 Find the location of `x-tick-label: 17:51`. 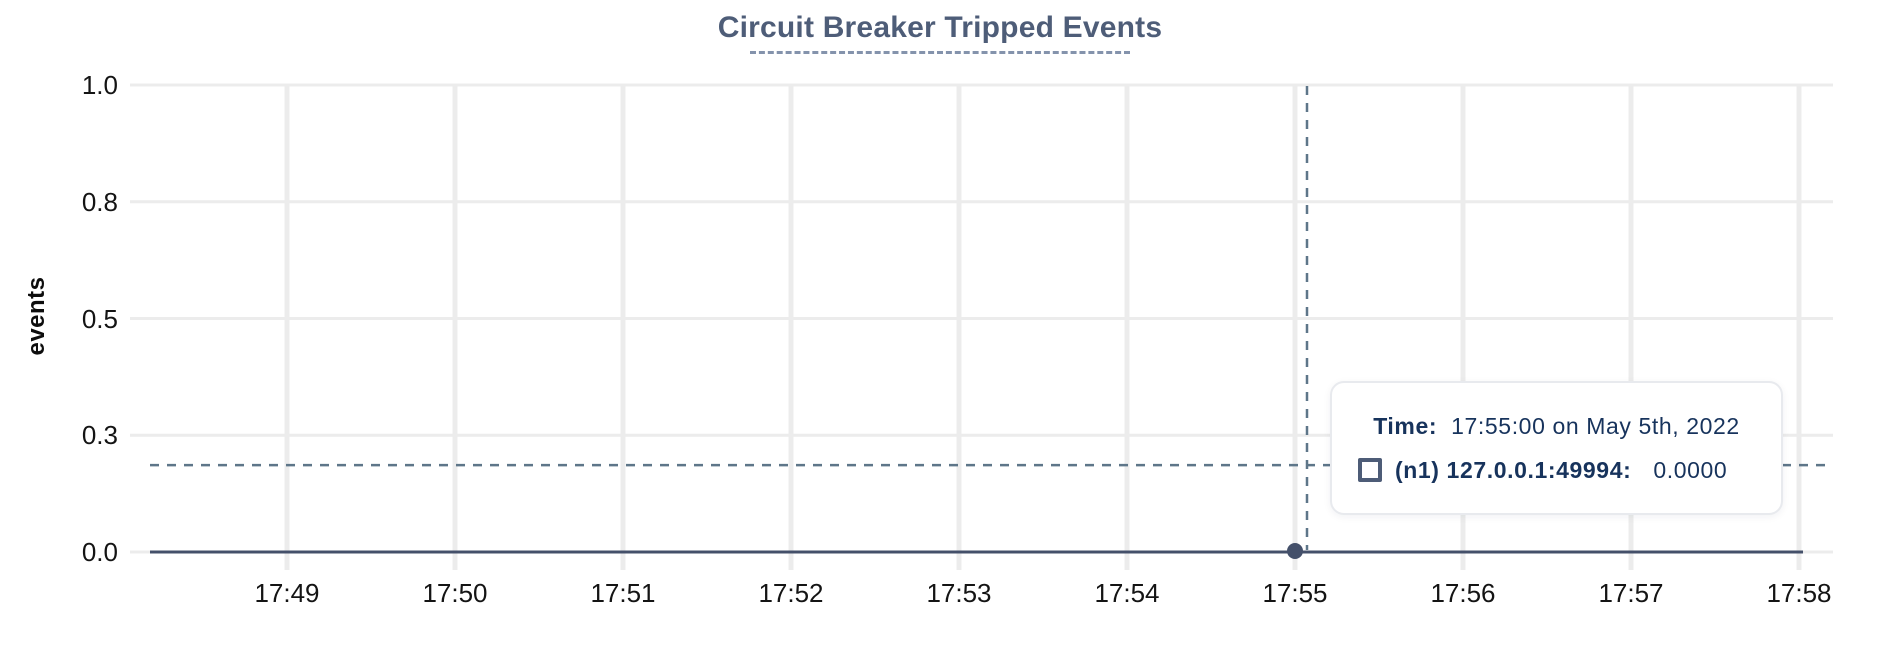

x-tick-label: 17:51 is located at coordinates (623, 593).